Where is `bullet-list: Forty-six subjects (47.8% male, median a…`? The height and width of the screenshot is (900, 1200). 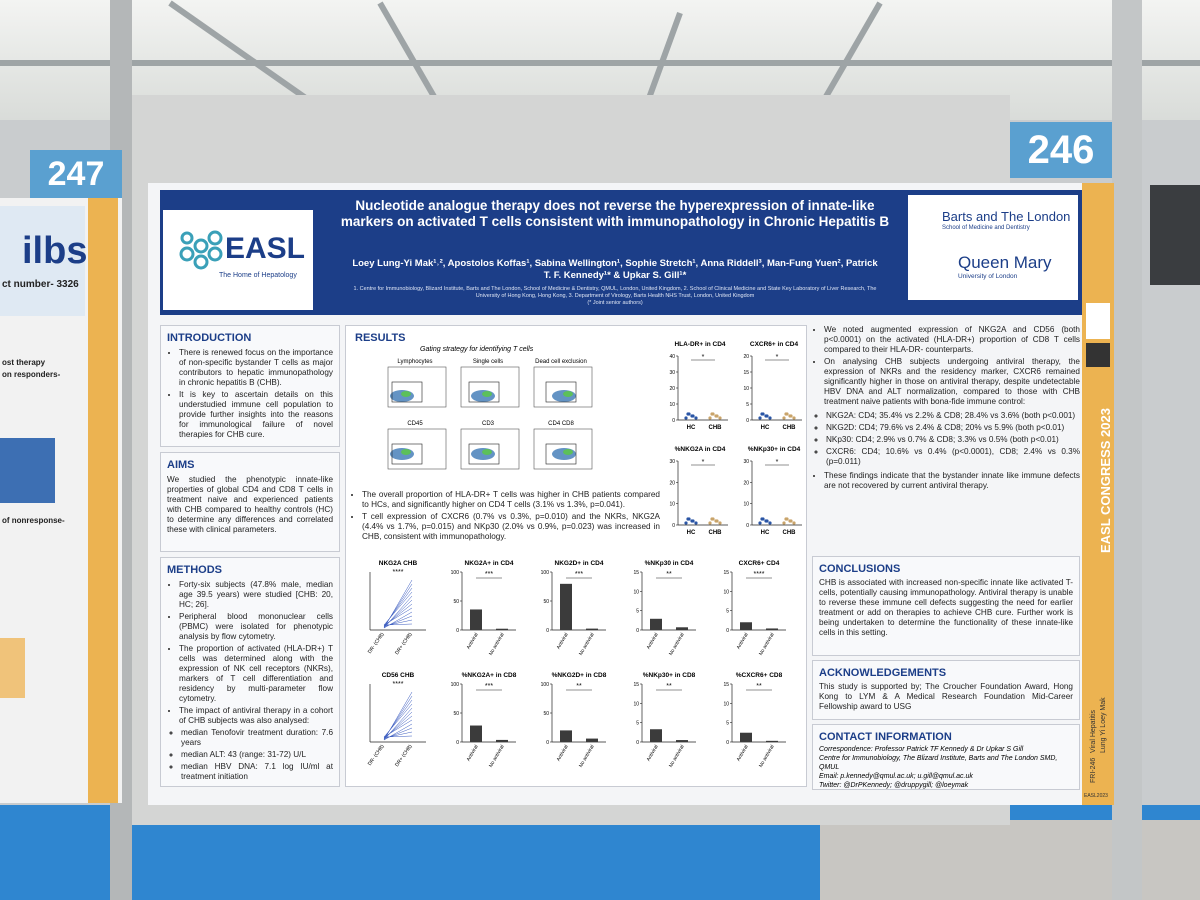
bullet-list: Forty-six subjects (47.8% male, median a… is located at coordinates (250, 653).